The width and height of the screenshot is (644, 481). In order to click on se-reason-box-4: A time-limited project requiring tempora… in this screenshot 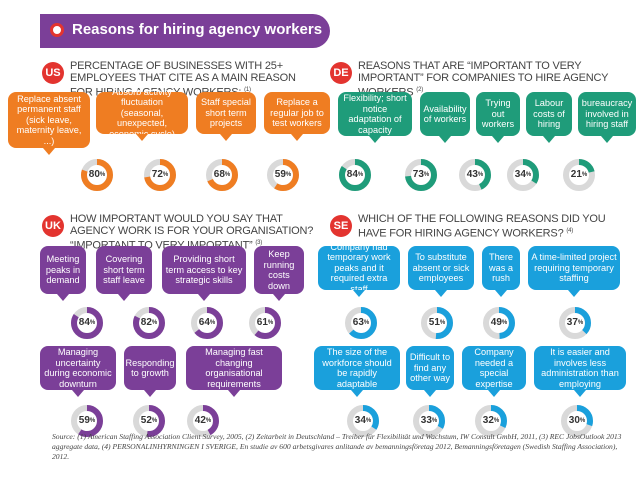, I will do `click(574, 271)`.